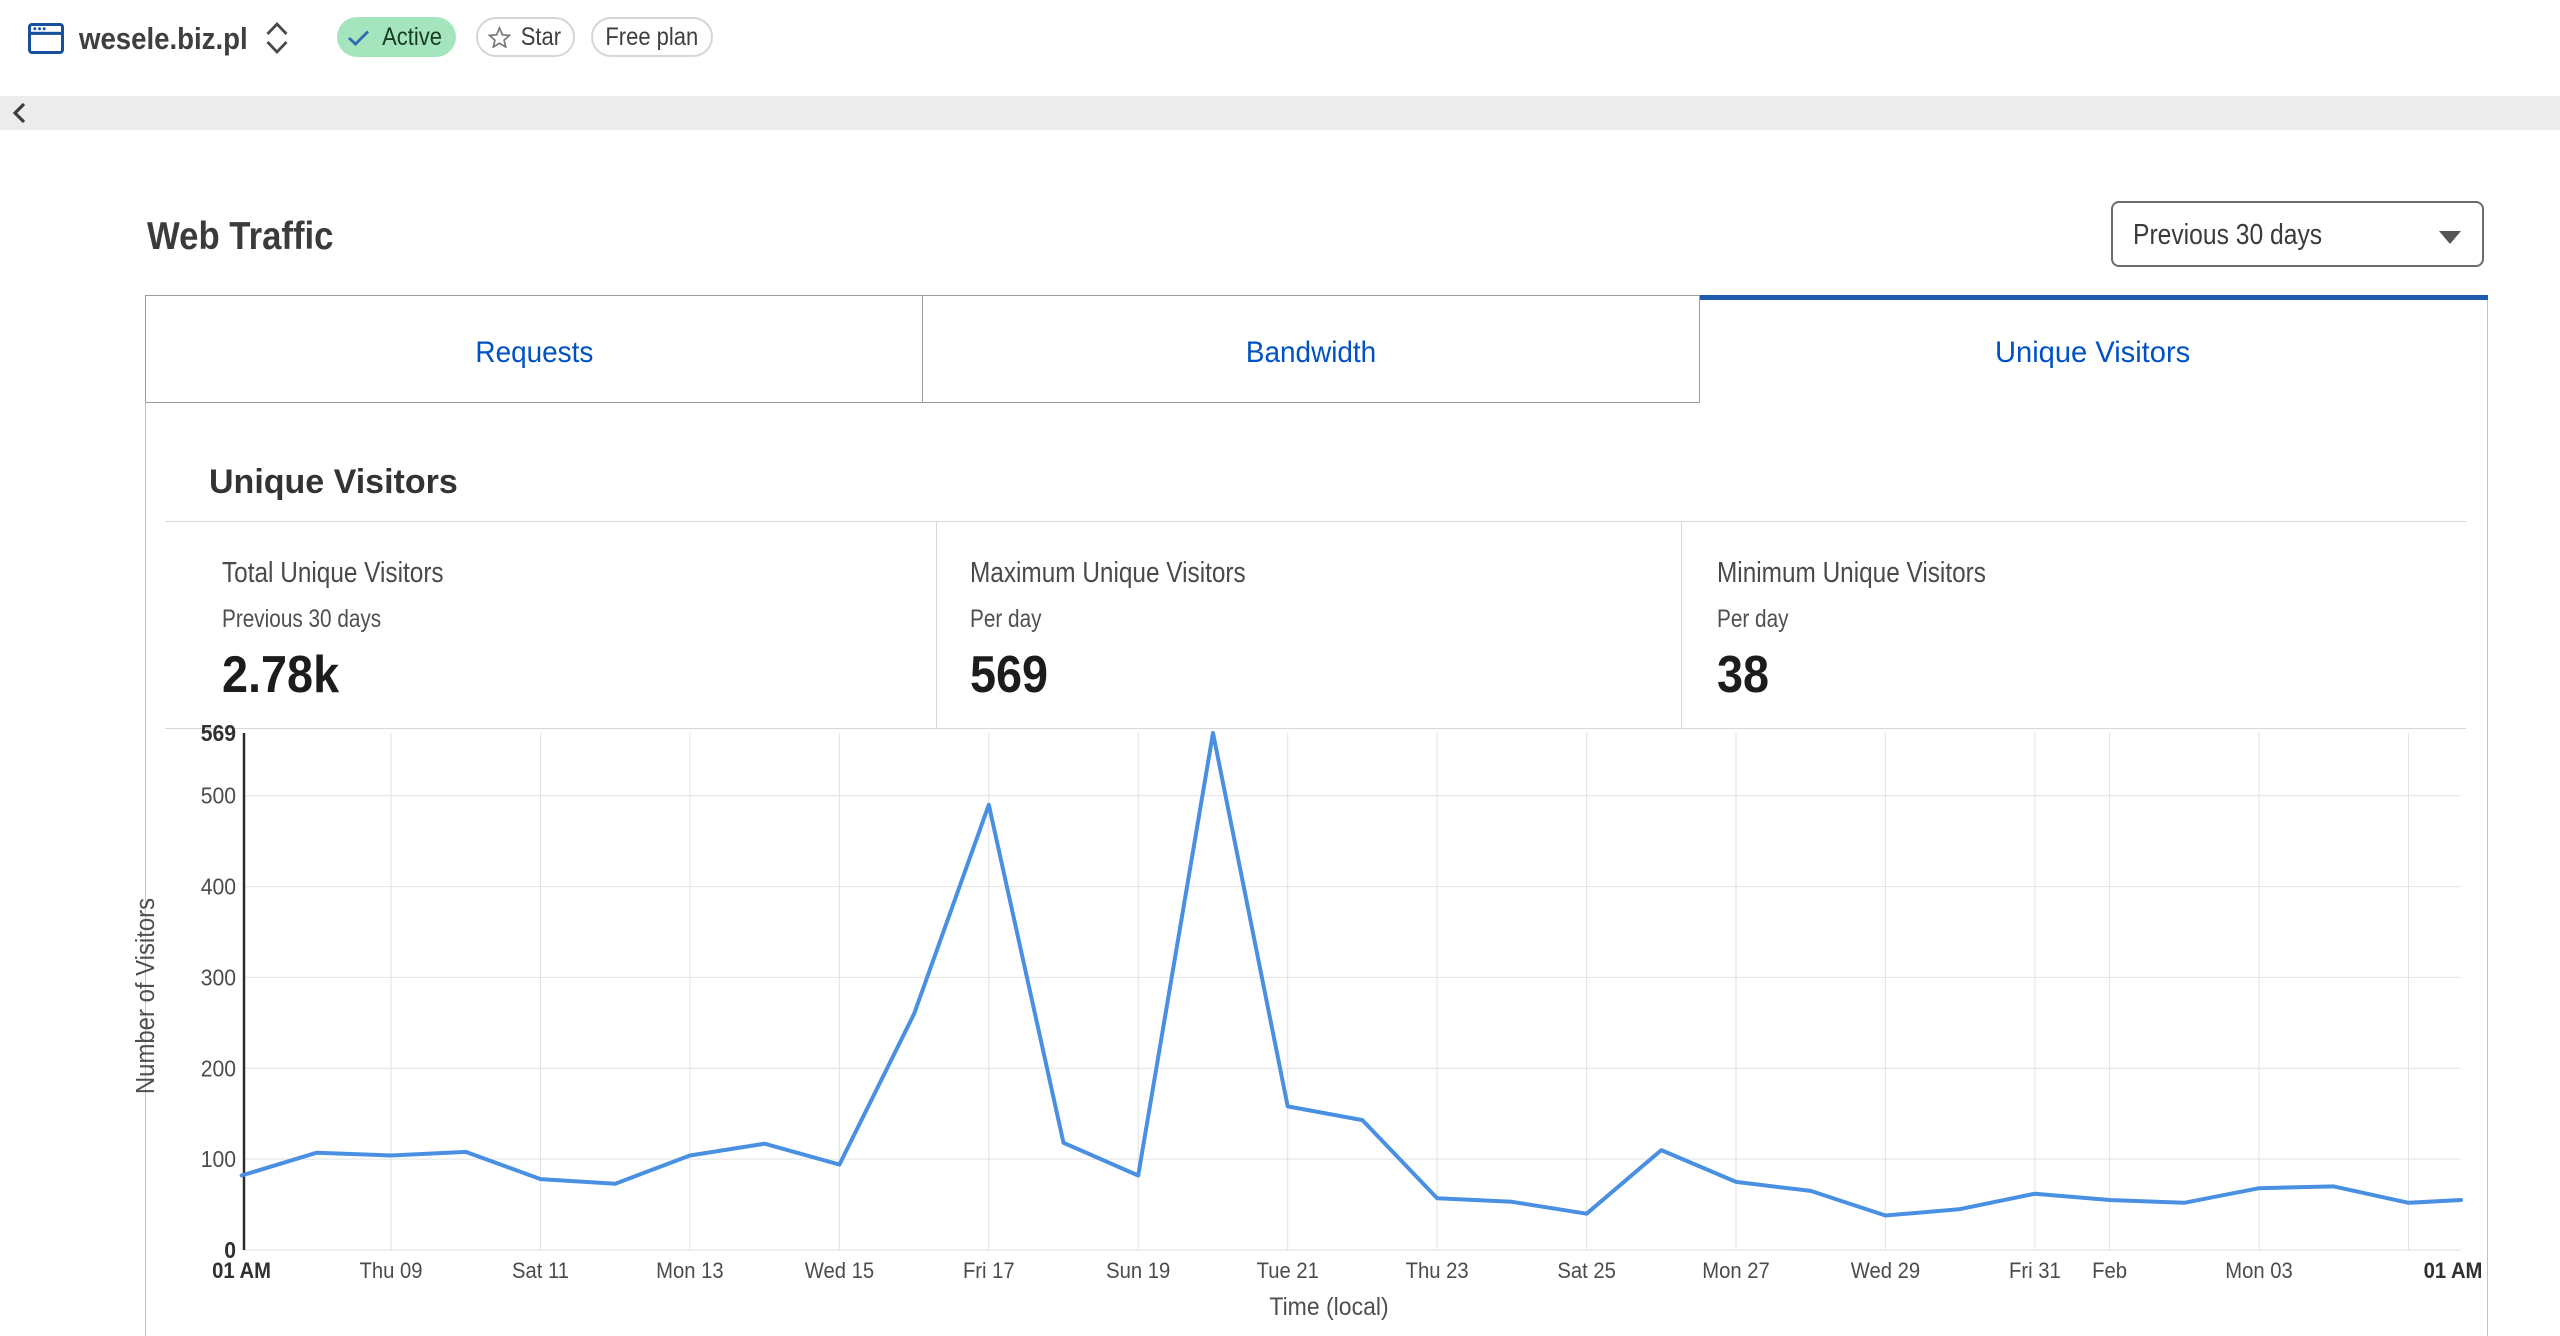  I want to click on svg-text: 0, so click(230, 1250).